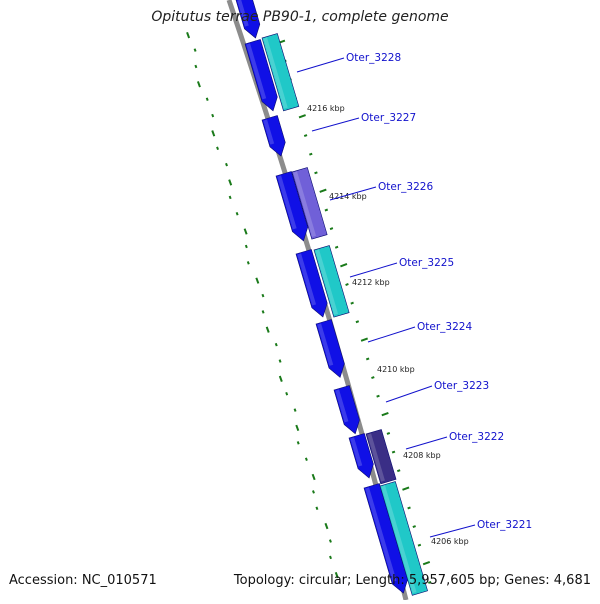 This screenshot has height=604, width=600. I want to click on gene-label-text: Oter_3225, so click(426, 263).